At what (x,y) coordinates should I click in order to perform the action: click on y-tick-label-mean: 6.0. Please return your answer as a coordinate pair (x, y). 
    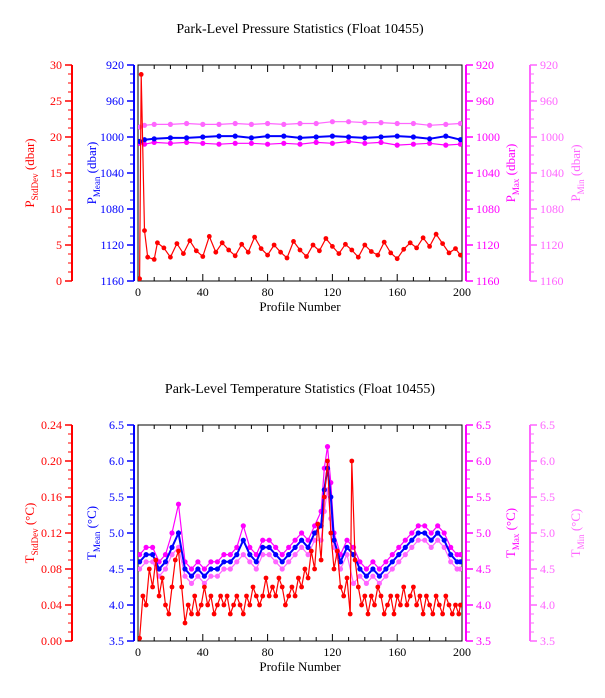
    Looking at the image, I should click on (116, 461).